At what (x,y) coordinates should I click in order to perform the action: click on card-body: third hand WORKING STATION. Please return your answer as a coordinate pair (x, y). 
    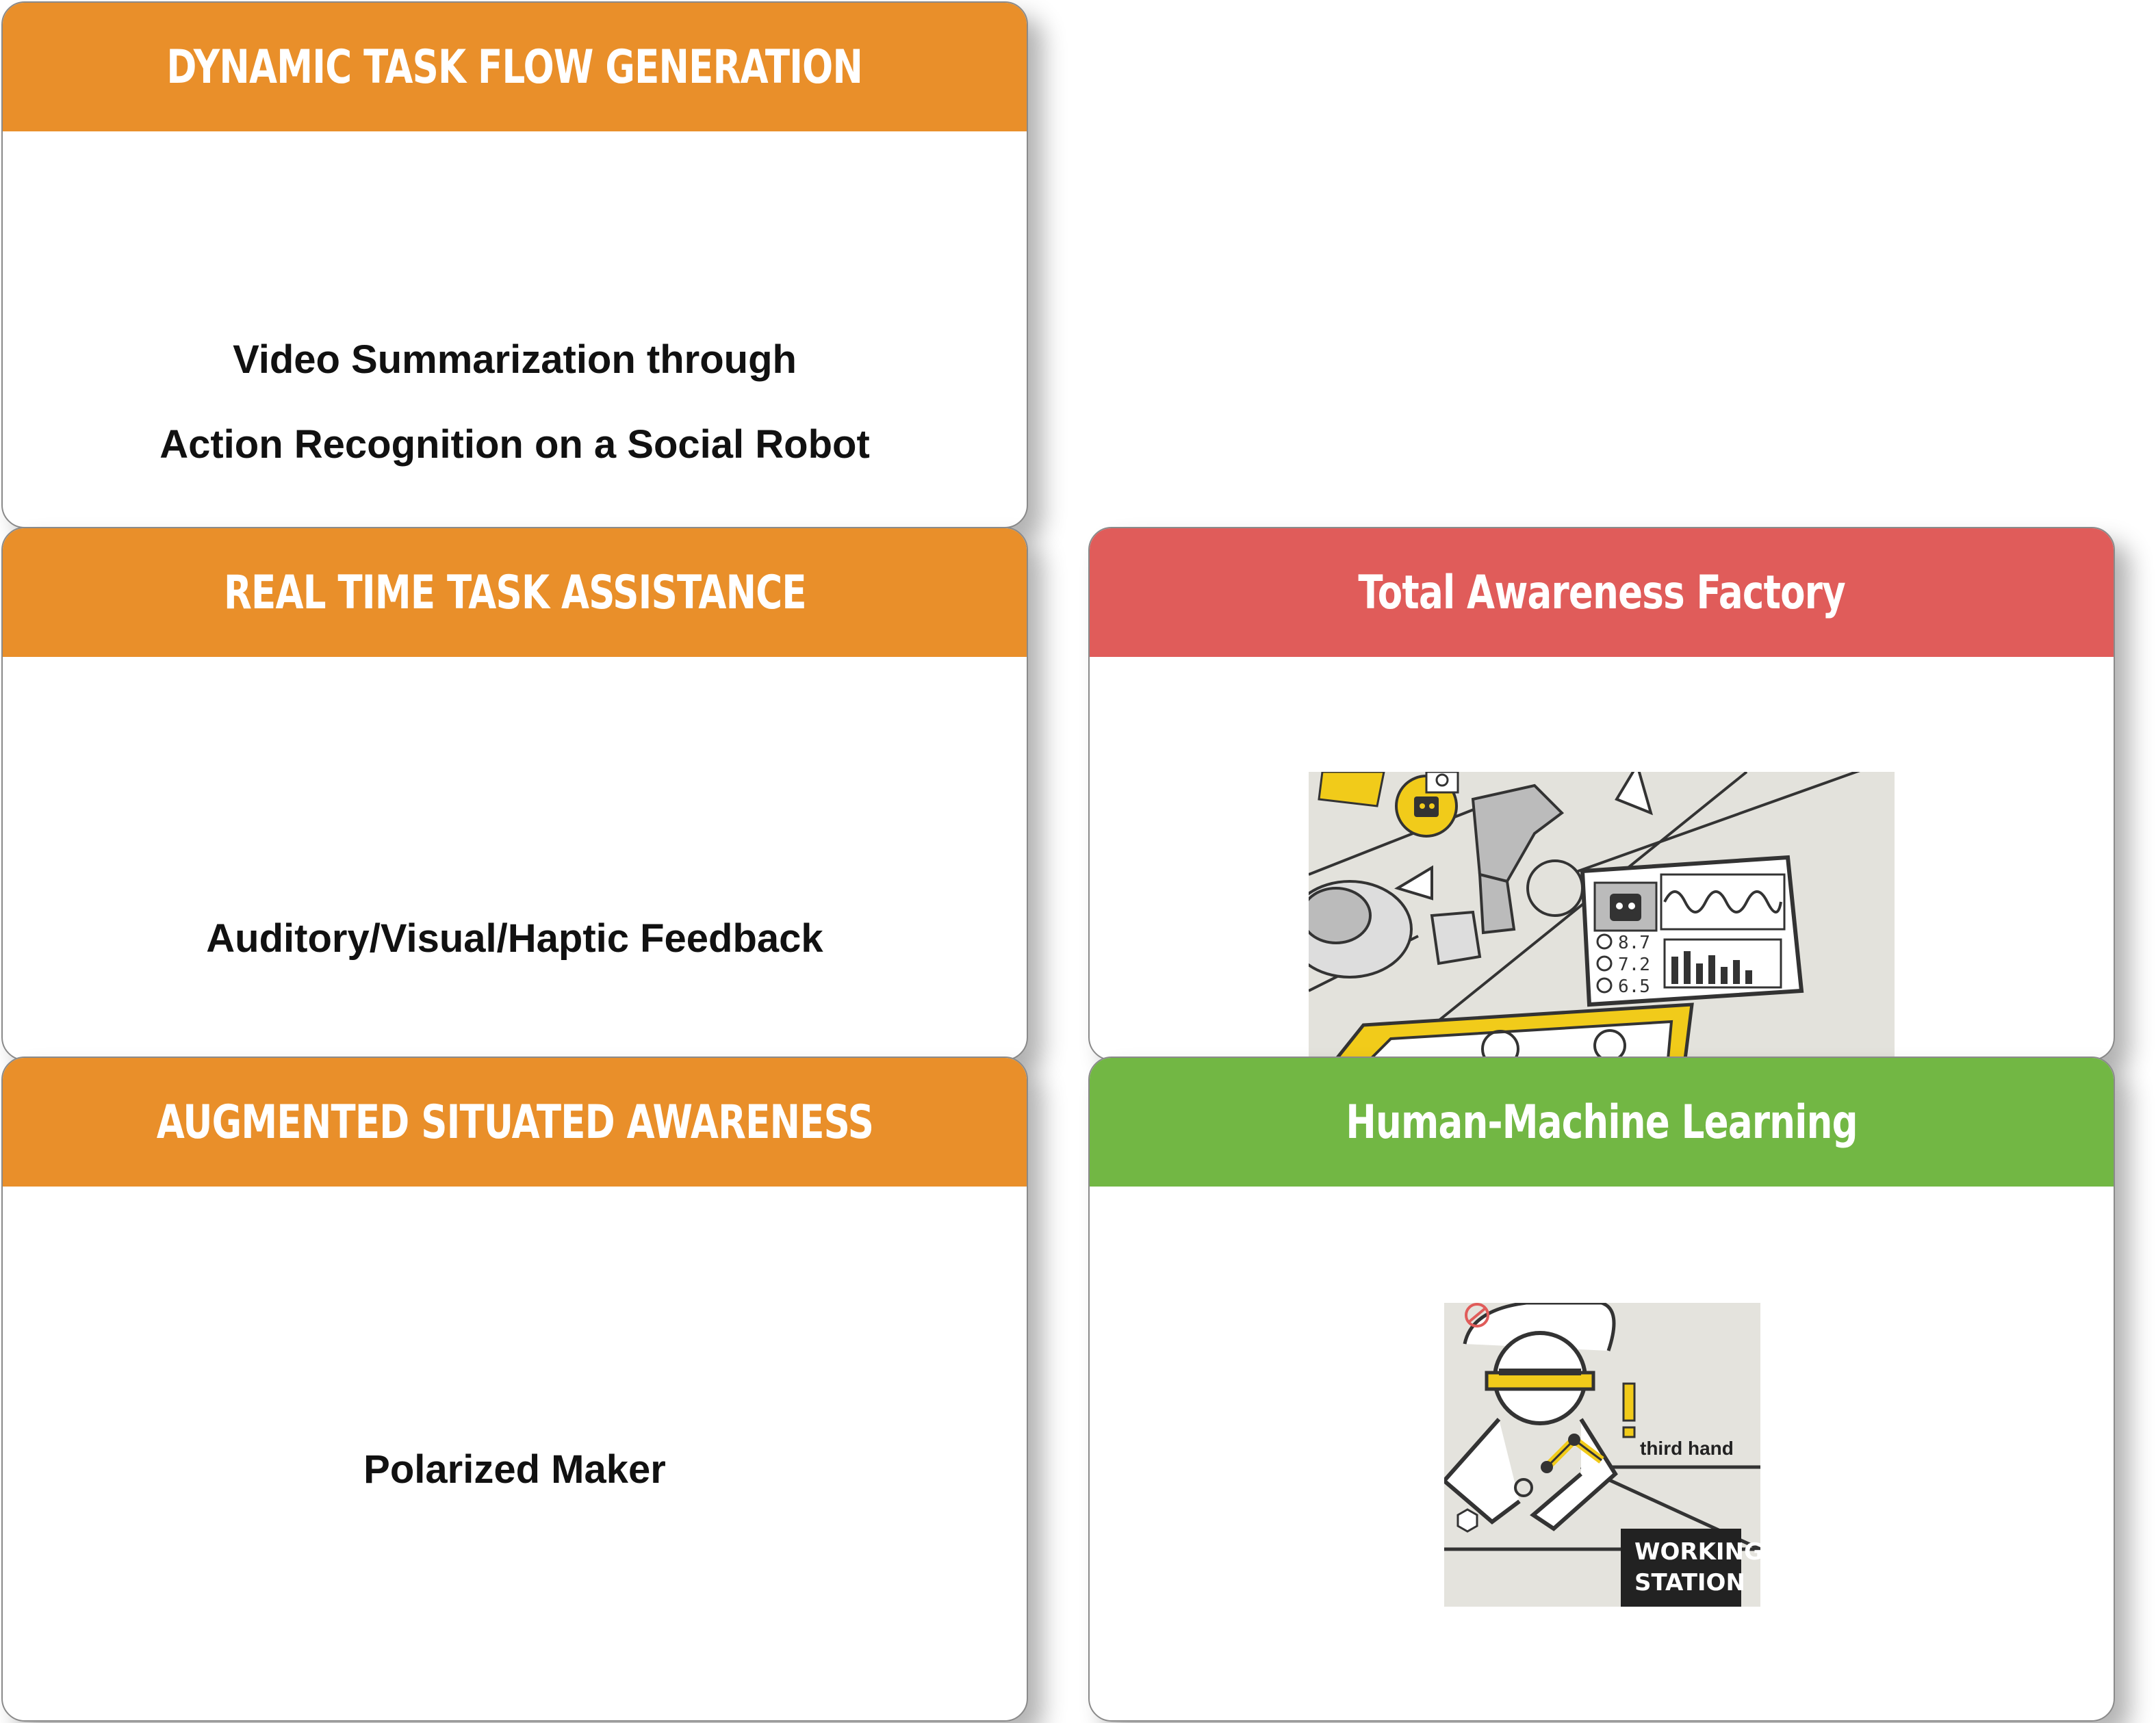
    Looking at the image, I should click on (1602, 1453).